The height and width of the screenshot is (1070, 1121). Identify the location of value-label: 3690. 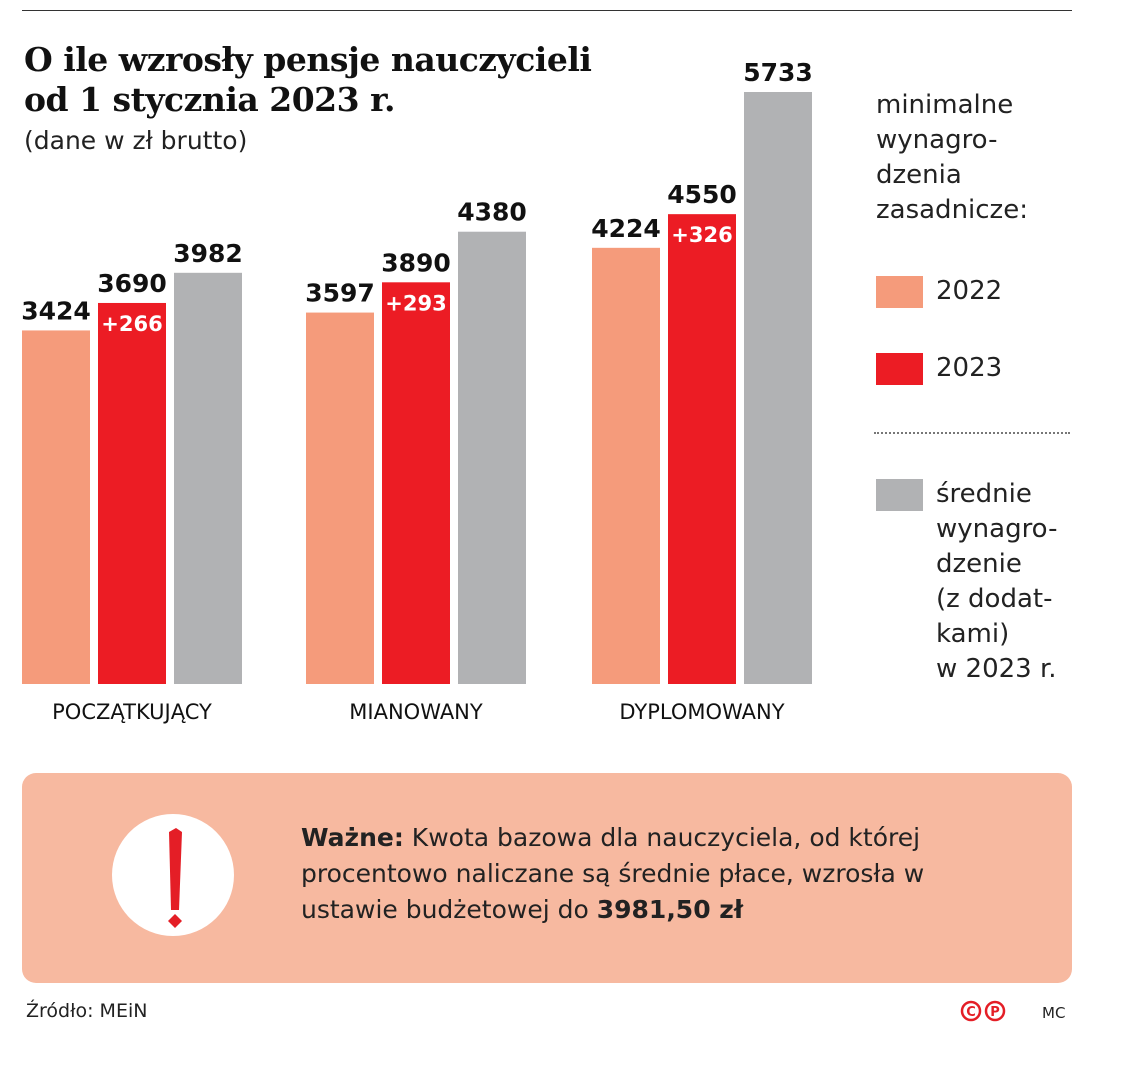
(132, 283).